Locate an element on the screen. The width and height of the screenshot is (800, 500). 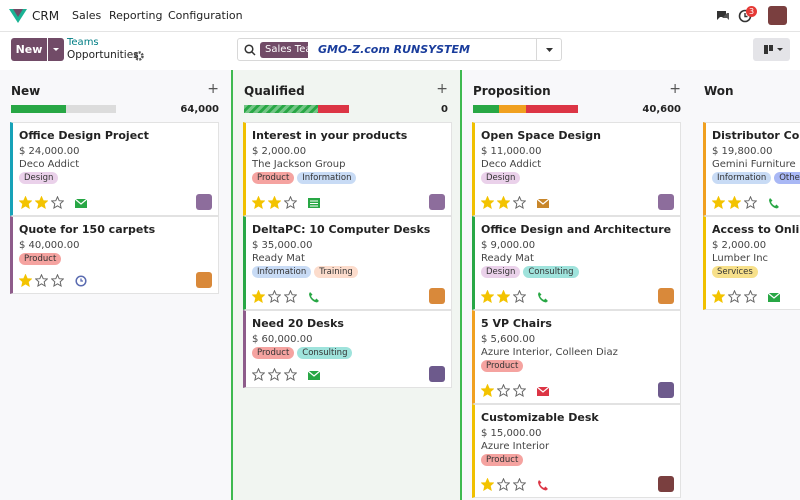
card-customer: Deco Addict is located at coordinates (511, 164).